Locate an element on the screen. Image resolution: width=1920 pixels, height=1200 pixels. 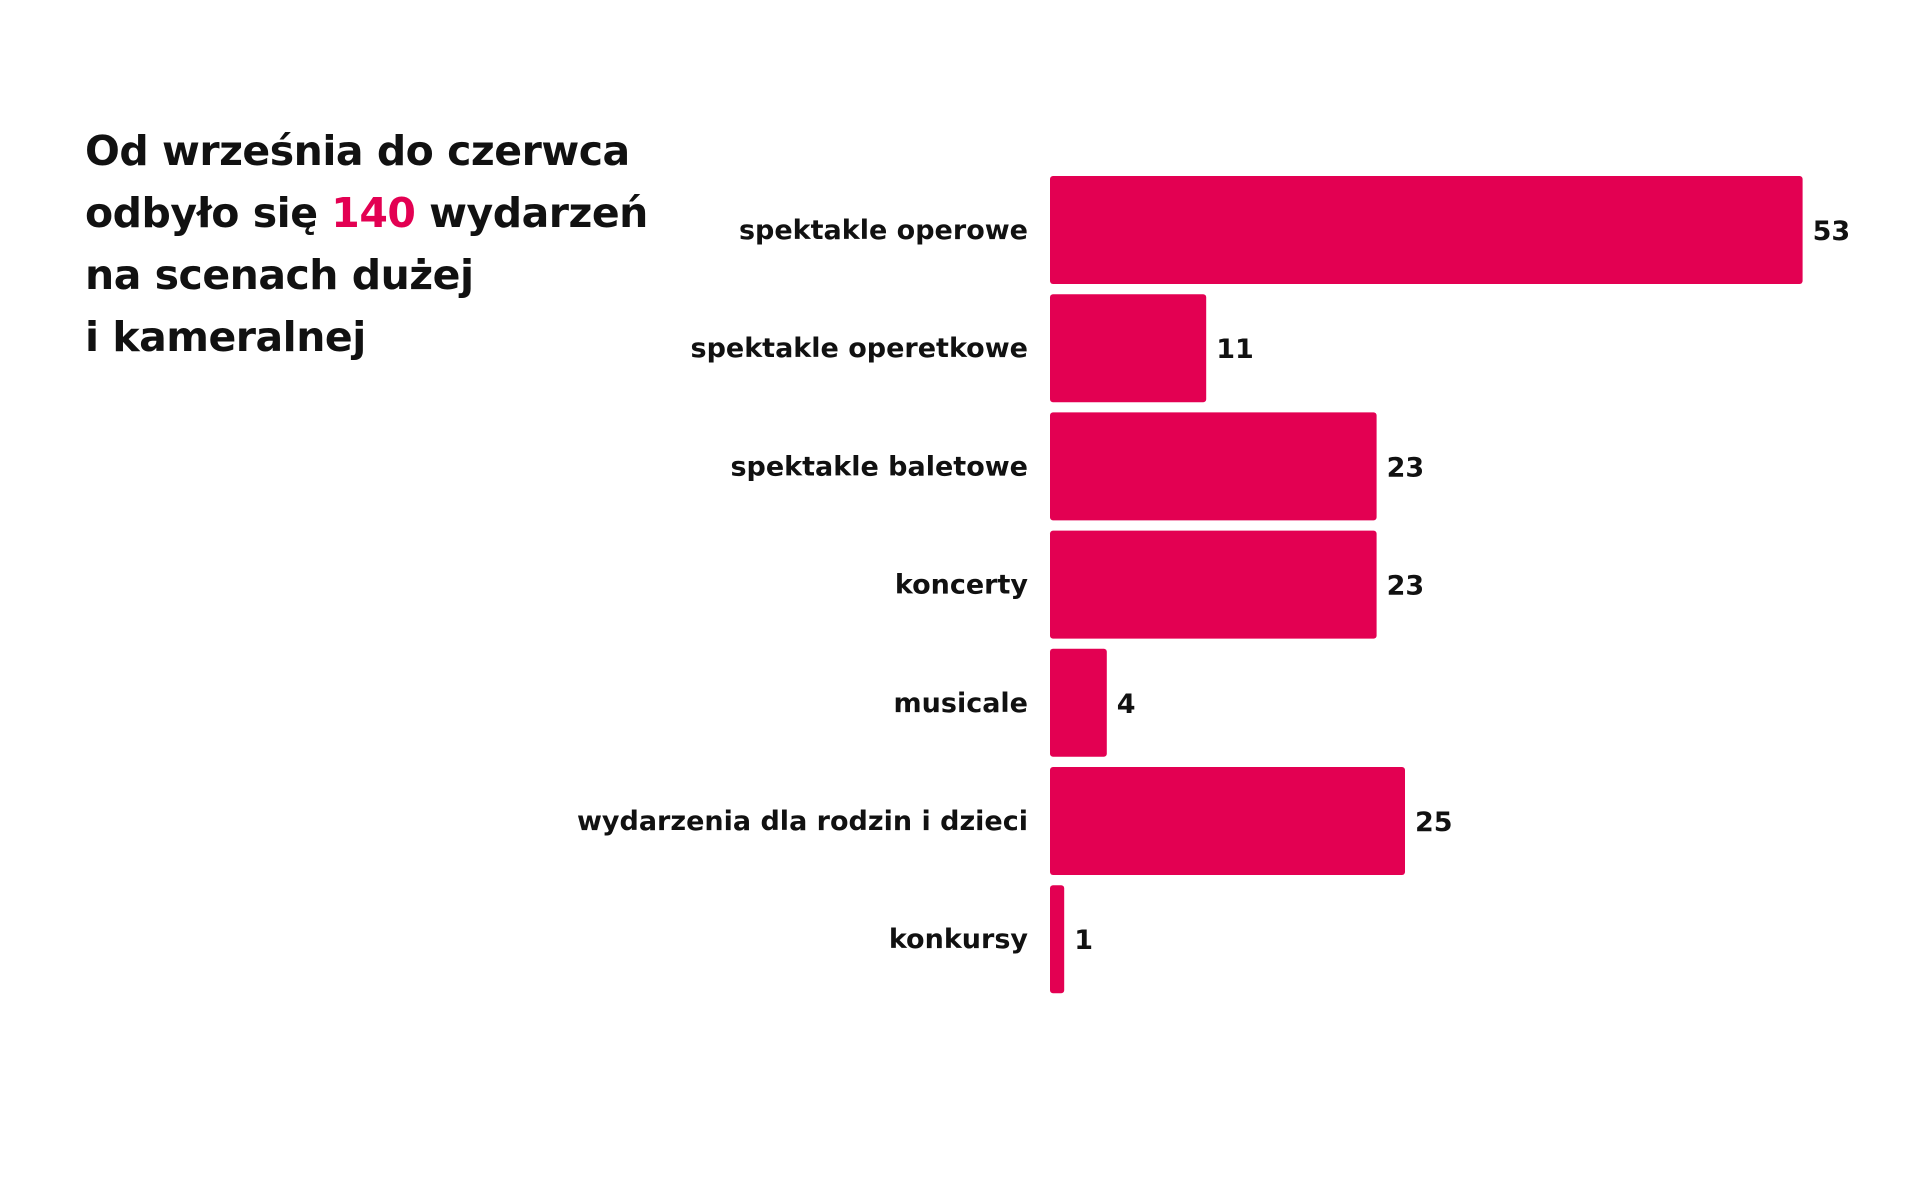
bar-group: spektakle operetkowe 11 is located at coordinates (972, 348).